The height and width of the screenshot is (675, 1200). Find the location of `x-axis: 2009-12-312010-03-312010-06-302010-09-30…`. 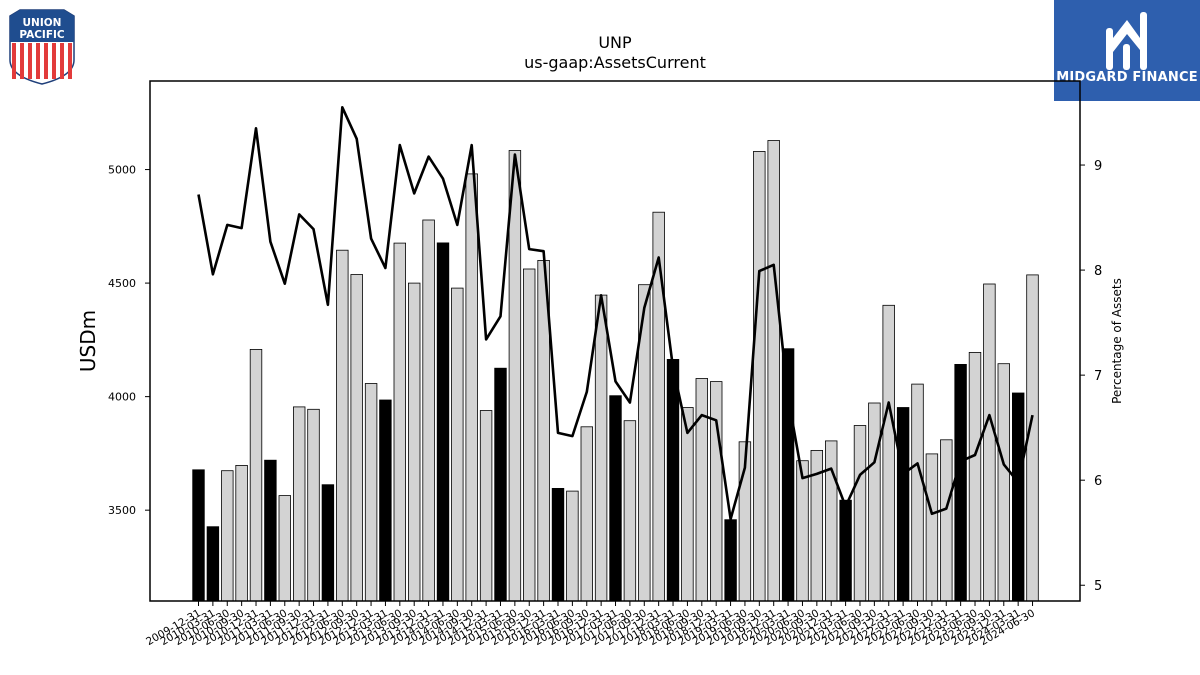

x-axis: 2009-12-312010-03-312010-06-302010-09-30… is located at coordinates (590, 624).